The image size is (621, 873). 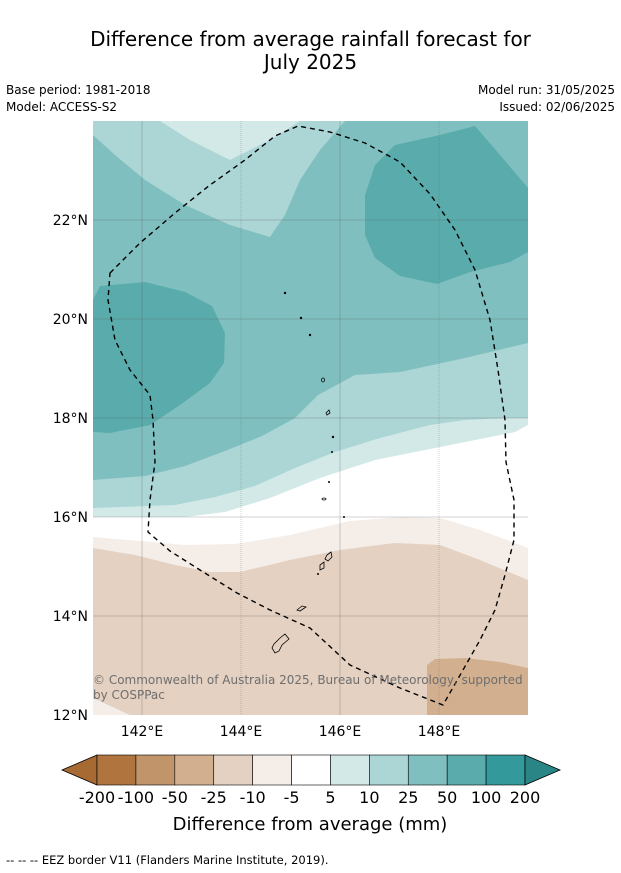 I want to click on island-outlines, so click(x=308, y=472).